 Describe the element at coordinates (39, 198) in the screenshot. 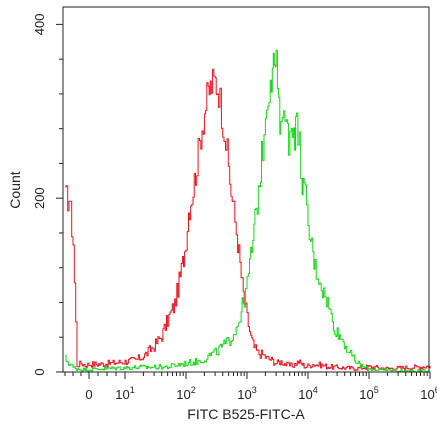

I see `y-tick-label: 200` at that location.